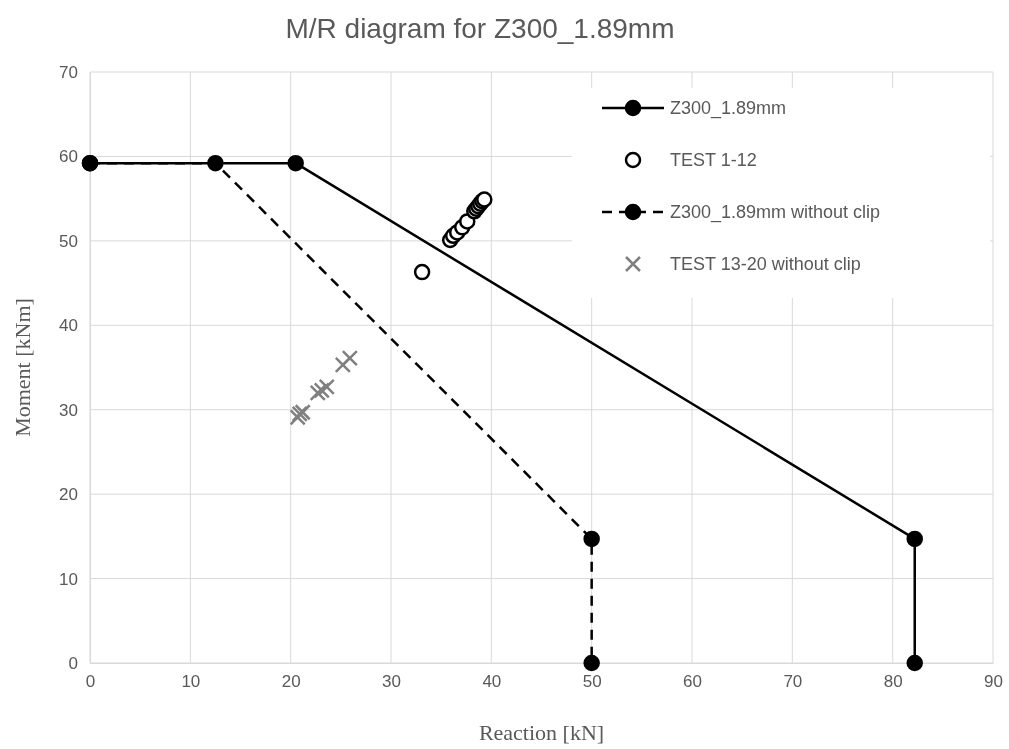 The height and width of the screenshot is (749, 1009). Describe the element at coordinates (68, 157) in the screenshot. I see `y-tick-label: 60` at that location.